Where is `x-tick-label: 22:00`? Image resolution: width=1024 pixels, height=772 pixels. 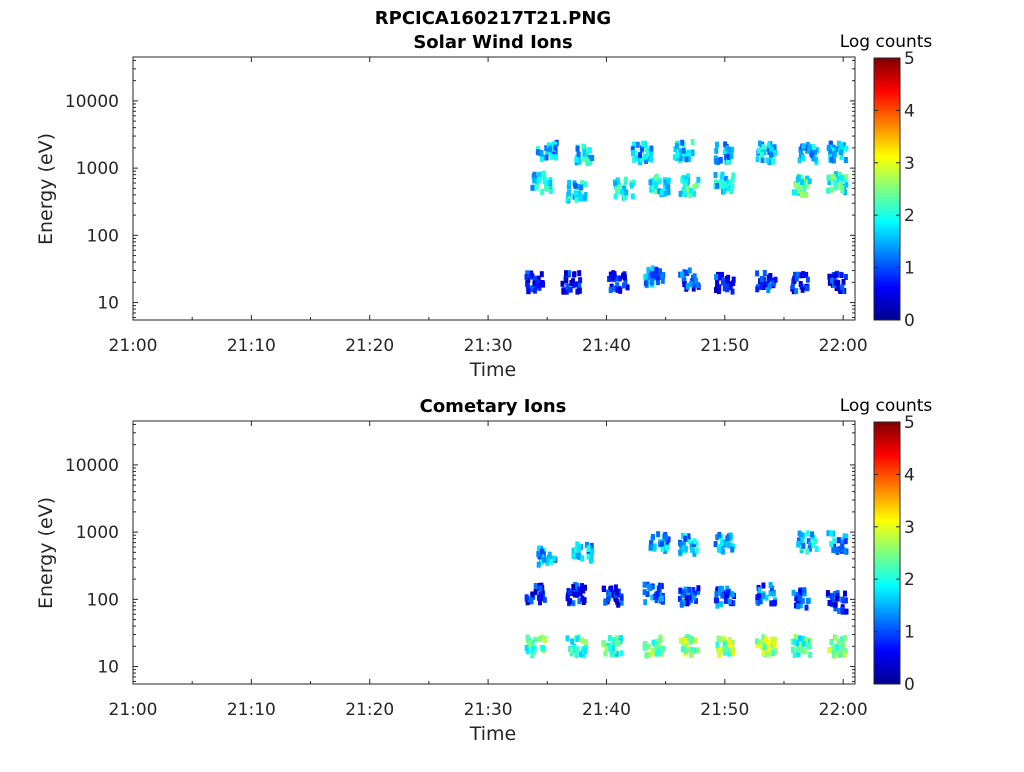
x-tick-label: 22:00 is located at coordinates (843, 346).